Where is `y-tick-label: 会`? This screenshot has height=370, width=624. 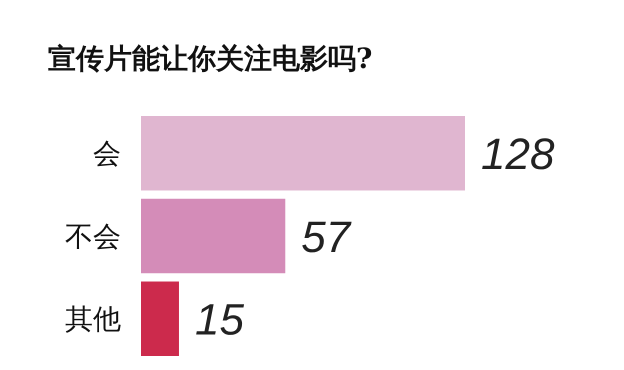
y-tick-label: 会 is located at coordinates (107, 153).